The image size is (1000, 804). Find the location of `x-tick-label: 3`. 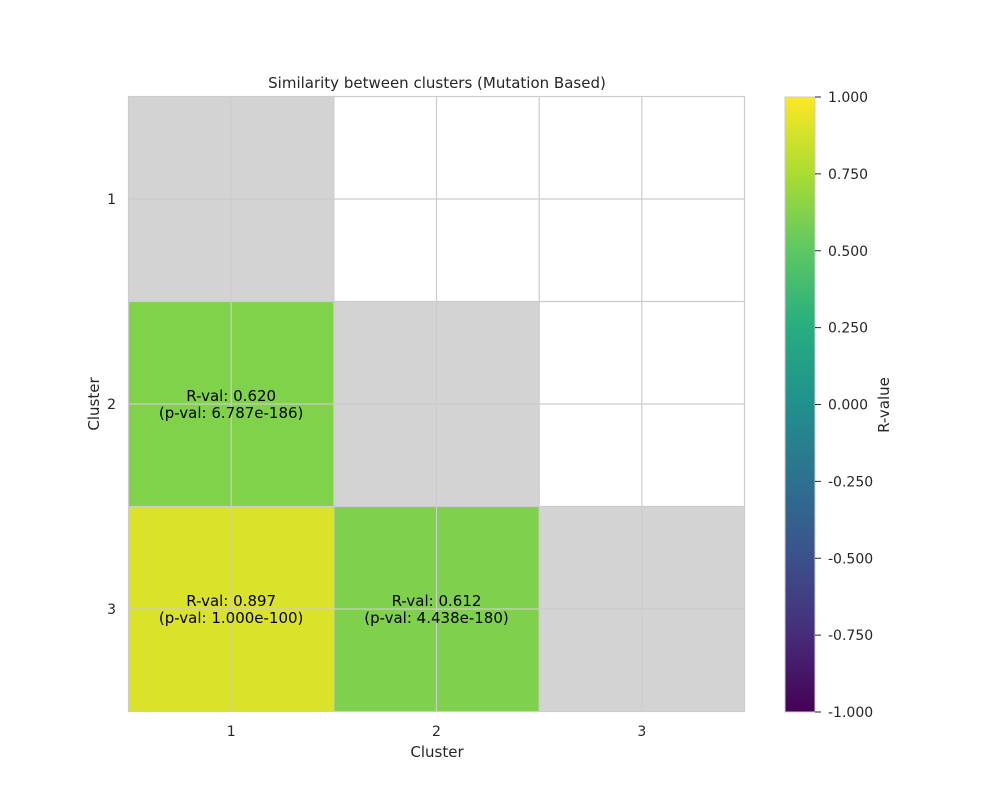

x-tick-label: 3 is located at coordinates (641, 732).